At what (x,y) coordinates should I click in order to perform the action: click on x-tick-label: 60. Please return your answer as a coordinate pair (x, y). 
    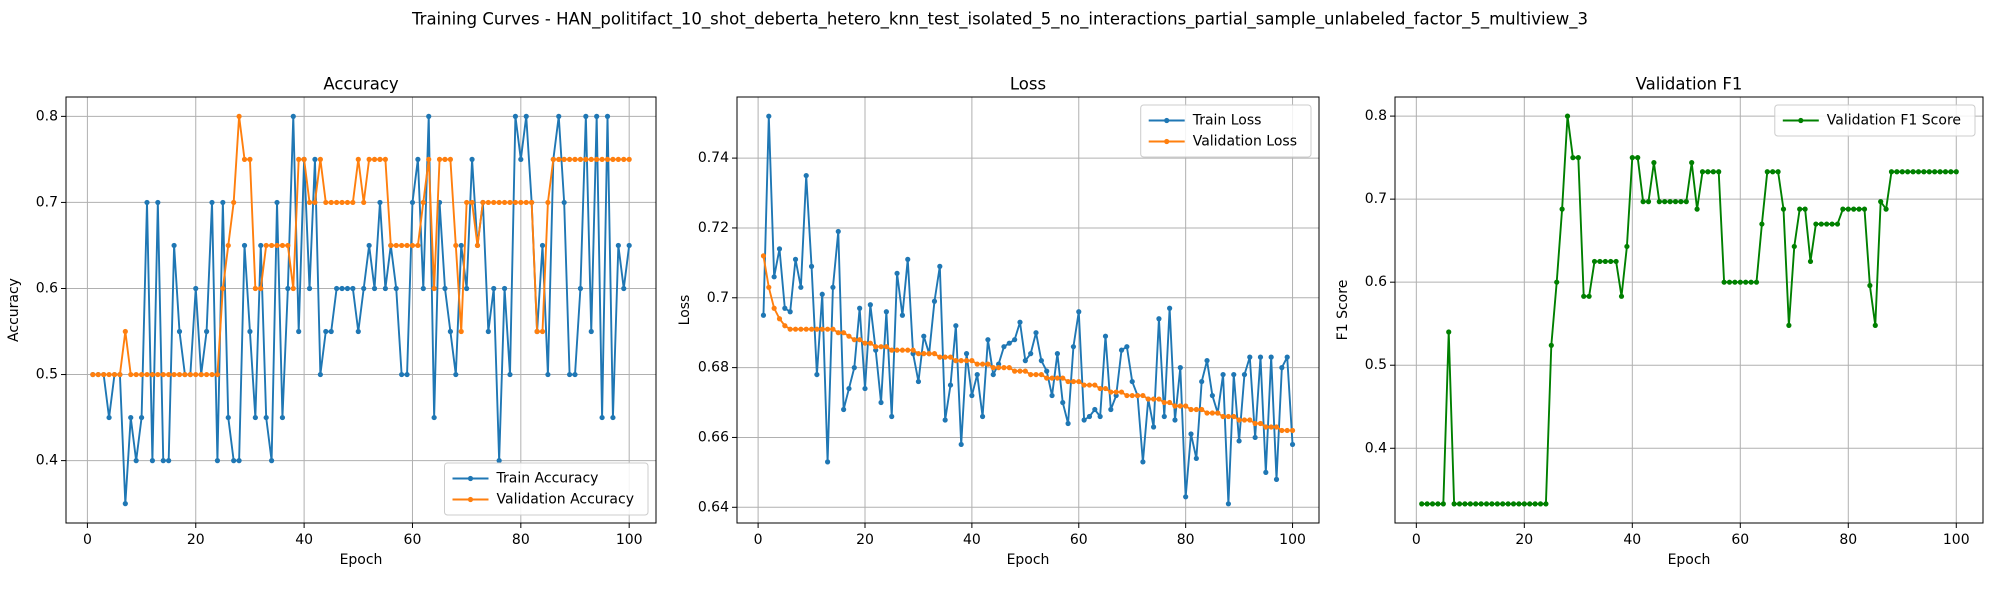
    Looking at the image, I should click on (413, 540).